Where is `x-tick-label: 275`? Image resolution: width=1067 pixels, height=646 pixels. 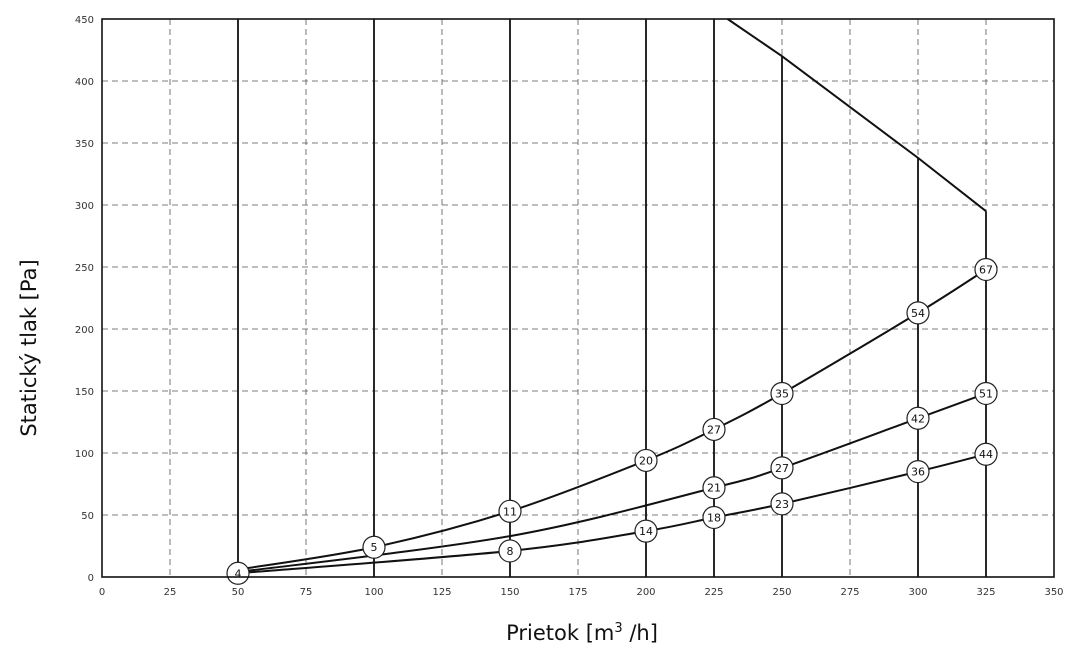 x-tick-label: 275 is located at coordinates (849, 592).